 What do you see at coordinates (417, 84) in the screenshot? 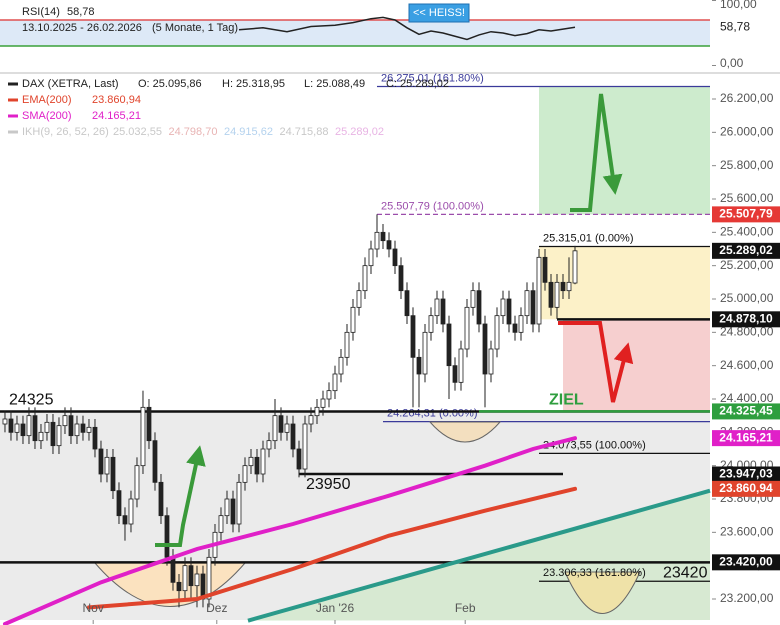
I see `ohlc-close: C: 25.289,02` at bounding box center [417, 84].